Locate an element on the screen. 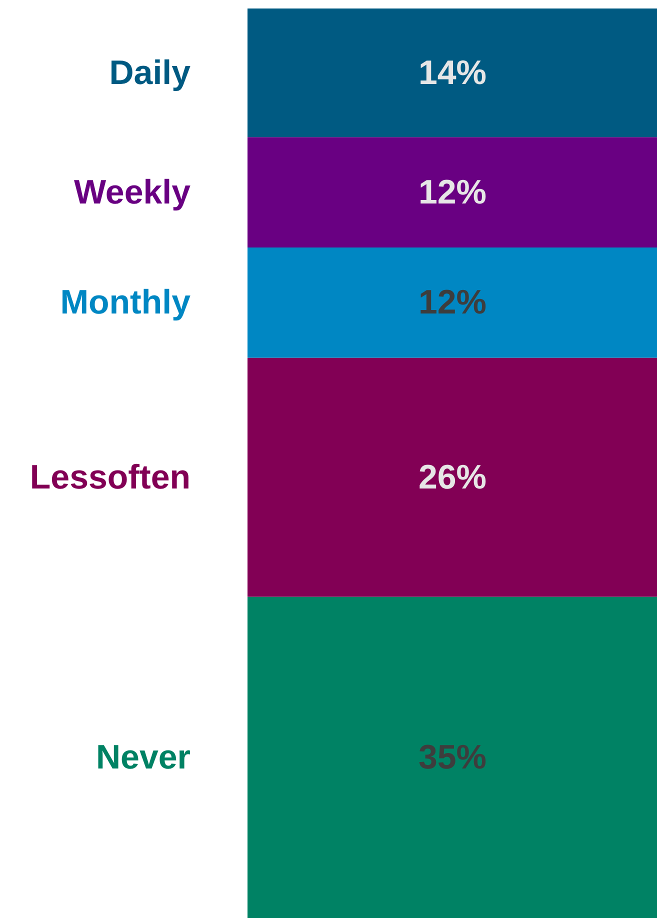 This screenshot has width=657, height=918. series-label: Never is located at coordinates (143, 757).